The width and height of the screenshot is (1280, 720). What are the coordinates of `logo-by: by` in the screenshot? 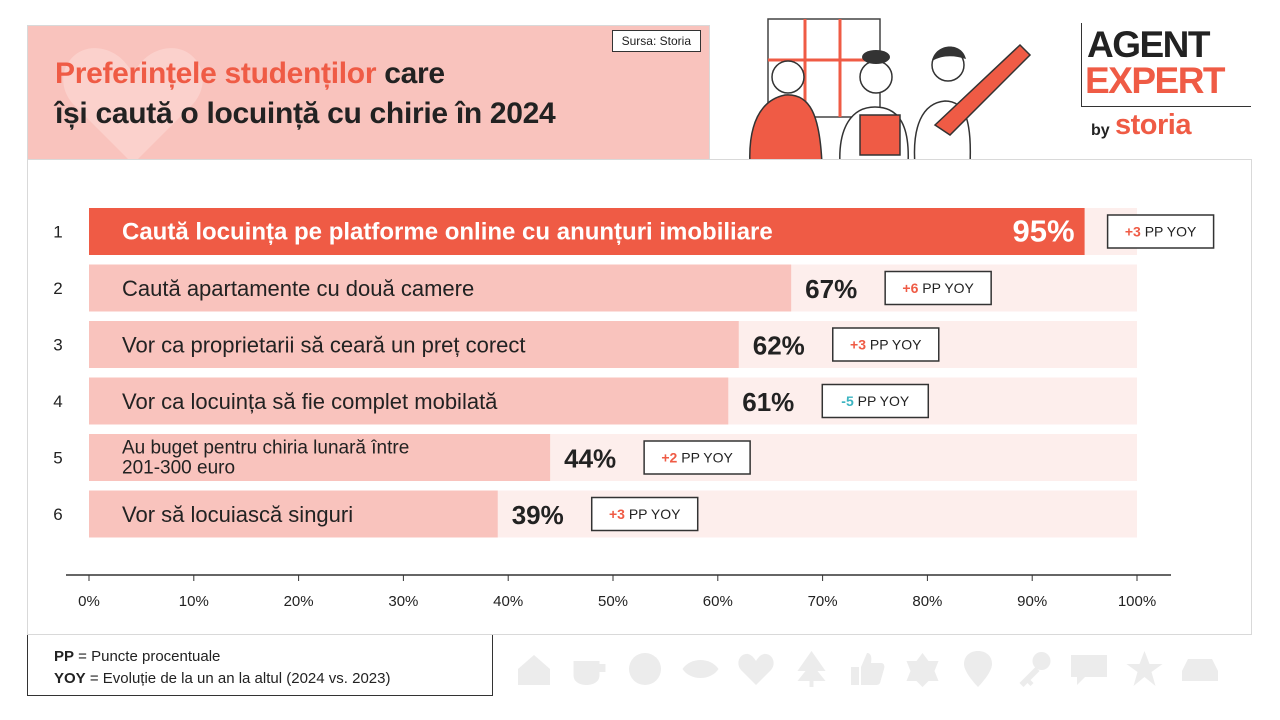 It's located at (1100, 130).